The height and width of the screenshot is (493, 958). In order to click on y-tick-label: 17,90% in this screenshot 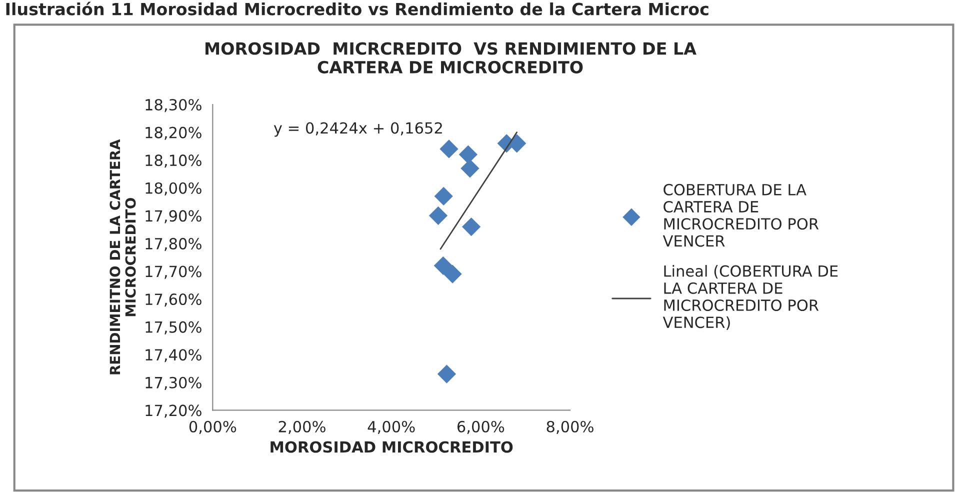, I will do `click(174, 217)`.